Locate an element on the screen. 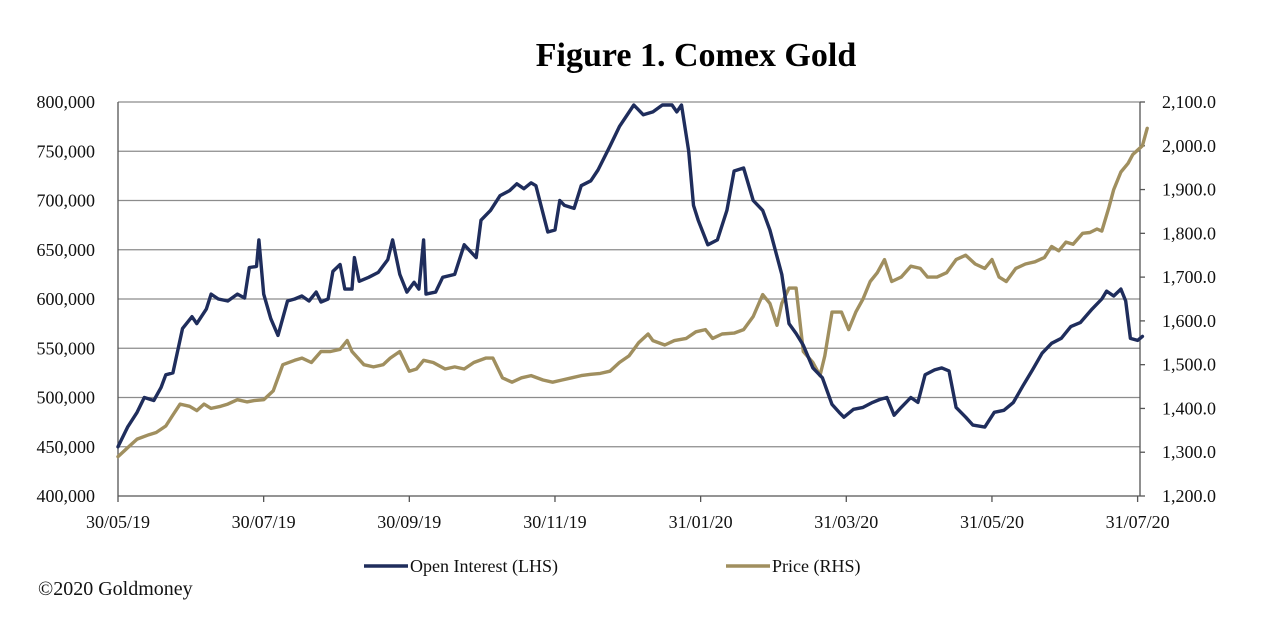 The height and width of the screenshot is (626, 1280). y-right-tick-label: 1,400.0 is located at coordinates (1189, 408).